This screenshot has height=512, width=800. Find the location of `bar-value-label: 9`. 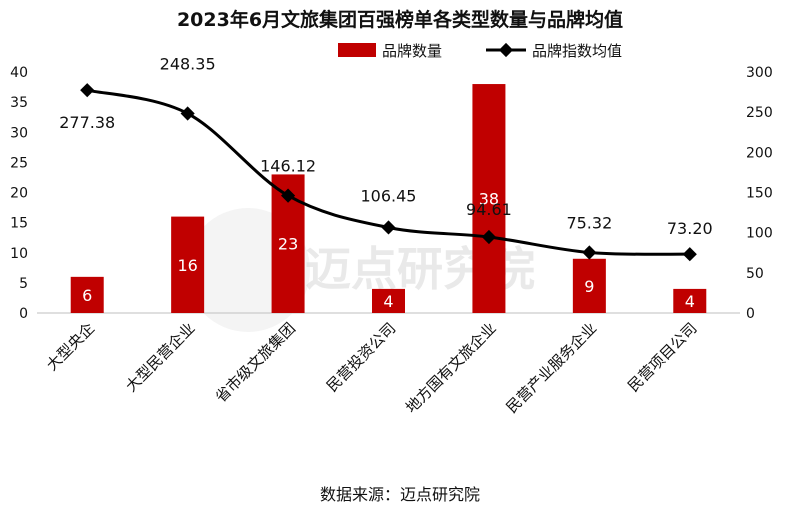

bar-value-label: 9 is located at coordinates (589, 286).